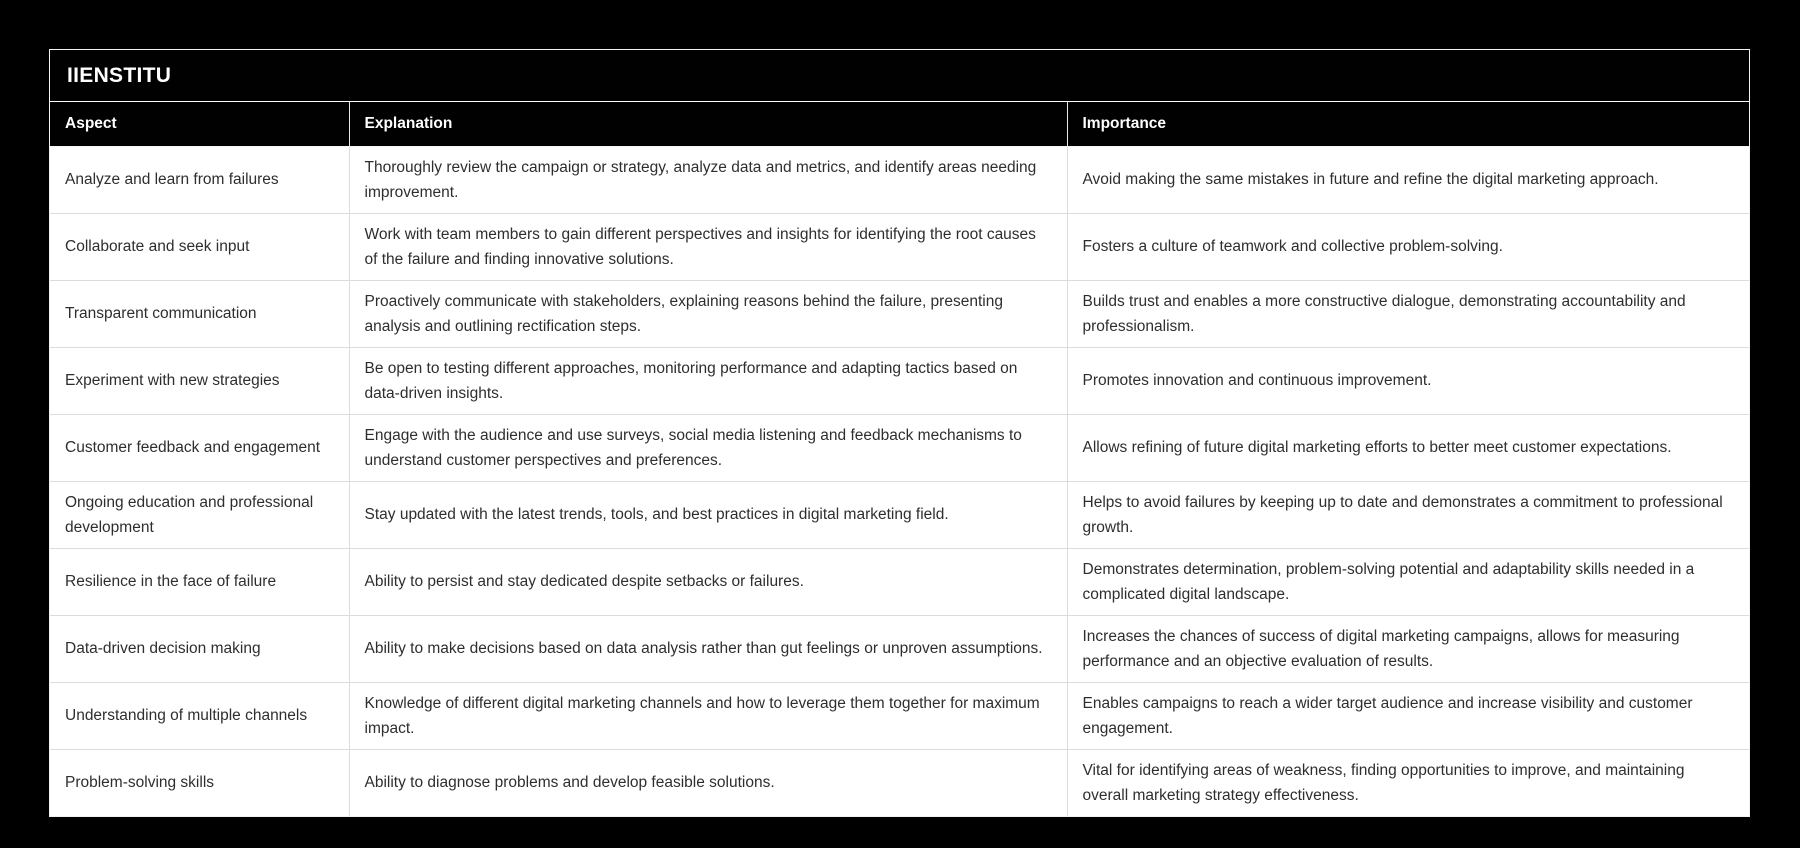 This screenshot has height=848, width=1800. What do you see at coordinates (1408, 124) in the screenshot?
I see `column-header-importance: Importance` at bounding box center [1408, 124].